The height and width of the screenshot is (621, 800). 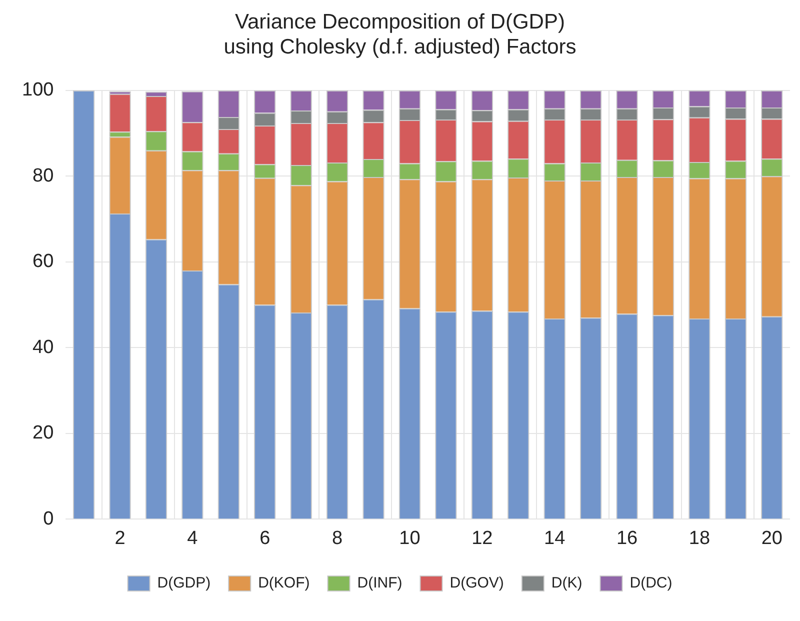 I want to click on y-tick-label: 40, so click(x=43, y=347).